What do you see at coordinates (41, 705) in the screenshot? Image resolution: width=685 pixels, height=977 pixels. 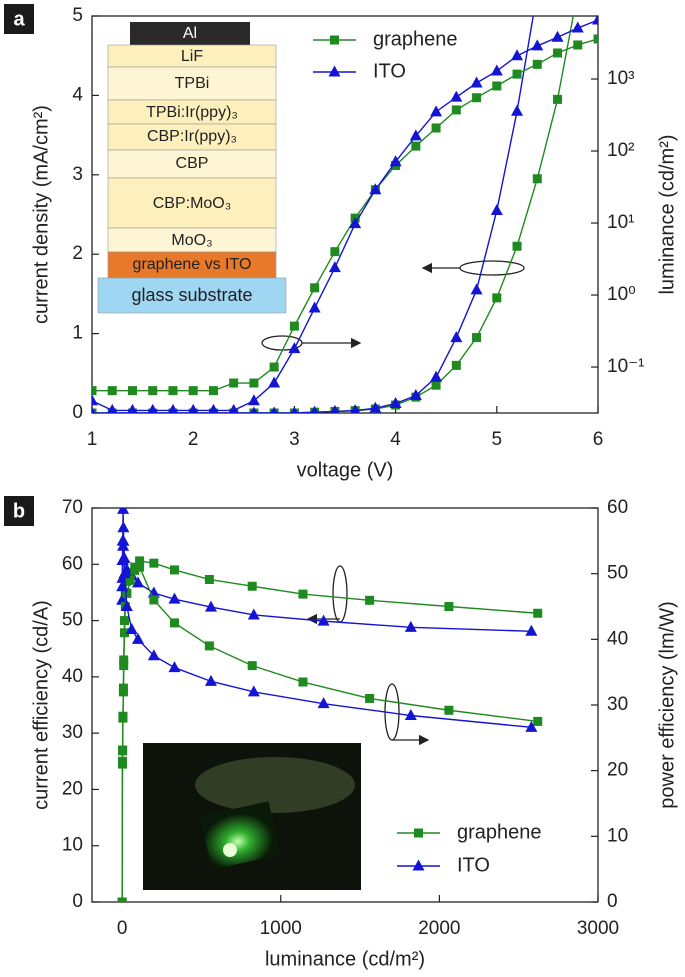 I see `y-axis-title: current efficiency (cd/A)` at bounding box center [41, 705].